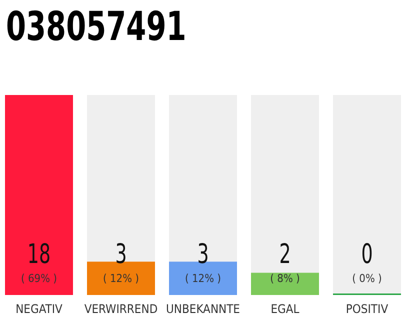 The width and height of the screenshot is (410, 320). What do you see at coordinates (40, 309) in the screenshot?
I see `x-tick-label: NEGATIV` at bounding box center [40, 309].